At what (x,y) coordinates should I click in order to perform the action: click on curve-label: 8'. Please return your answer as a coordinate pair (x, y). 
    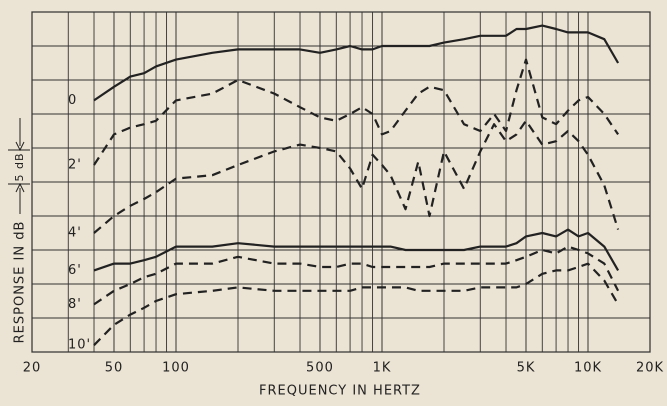
    Looking at the image, I should click on (75, 304).